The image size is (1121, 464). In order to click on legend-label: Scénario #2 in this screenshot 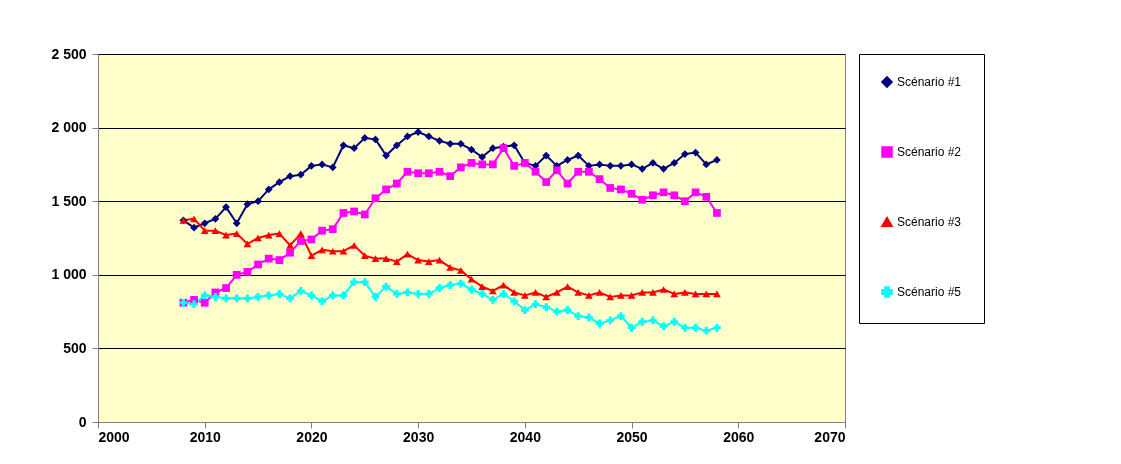, I will do `click(929, 152)`.